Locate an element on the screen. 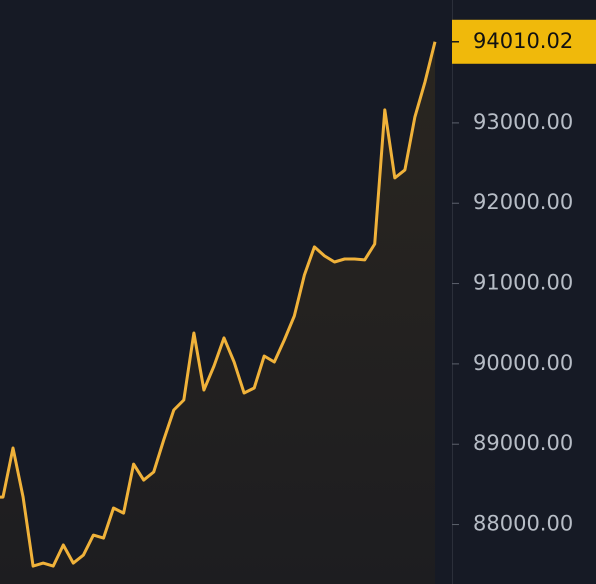 This screenshot has height=584, width=596. y-tick-label: 93000.00 is located at coordinates (523, 122).